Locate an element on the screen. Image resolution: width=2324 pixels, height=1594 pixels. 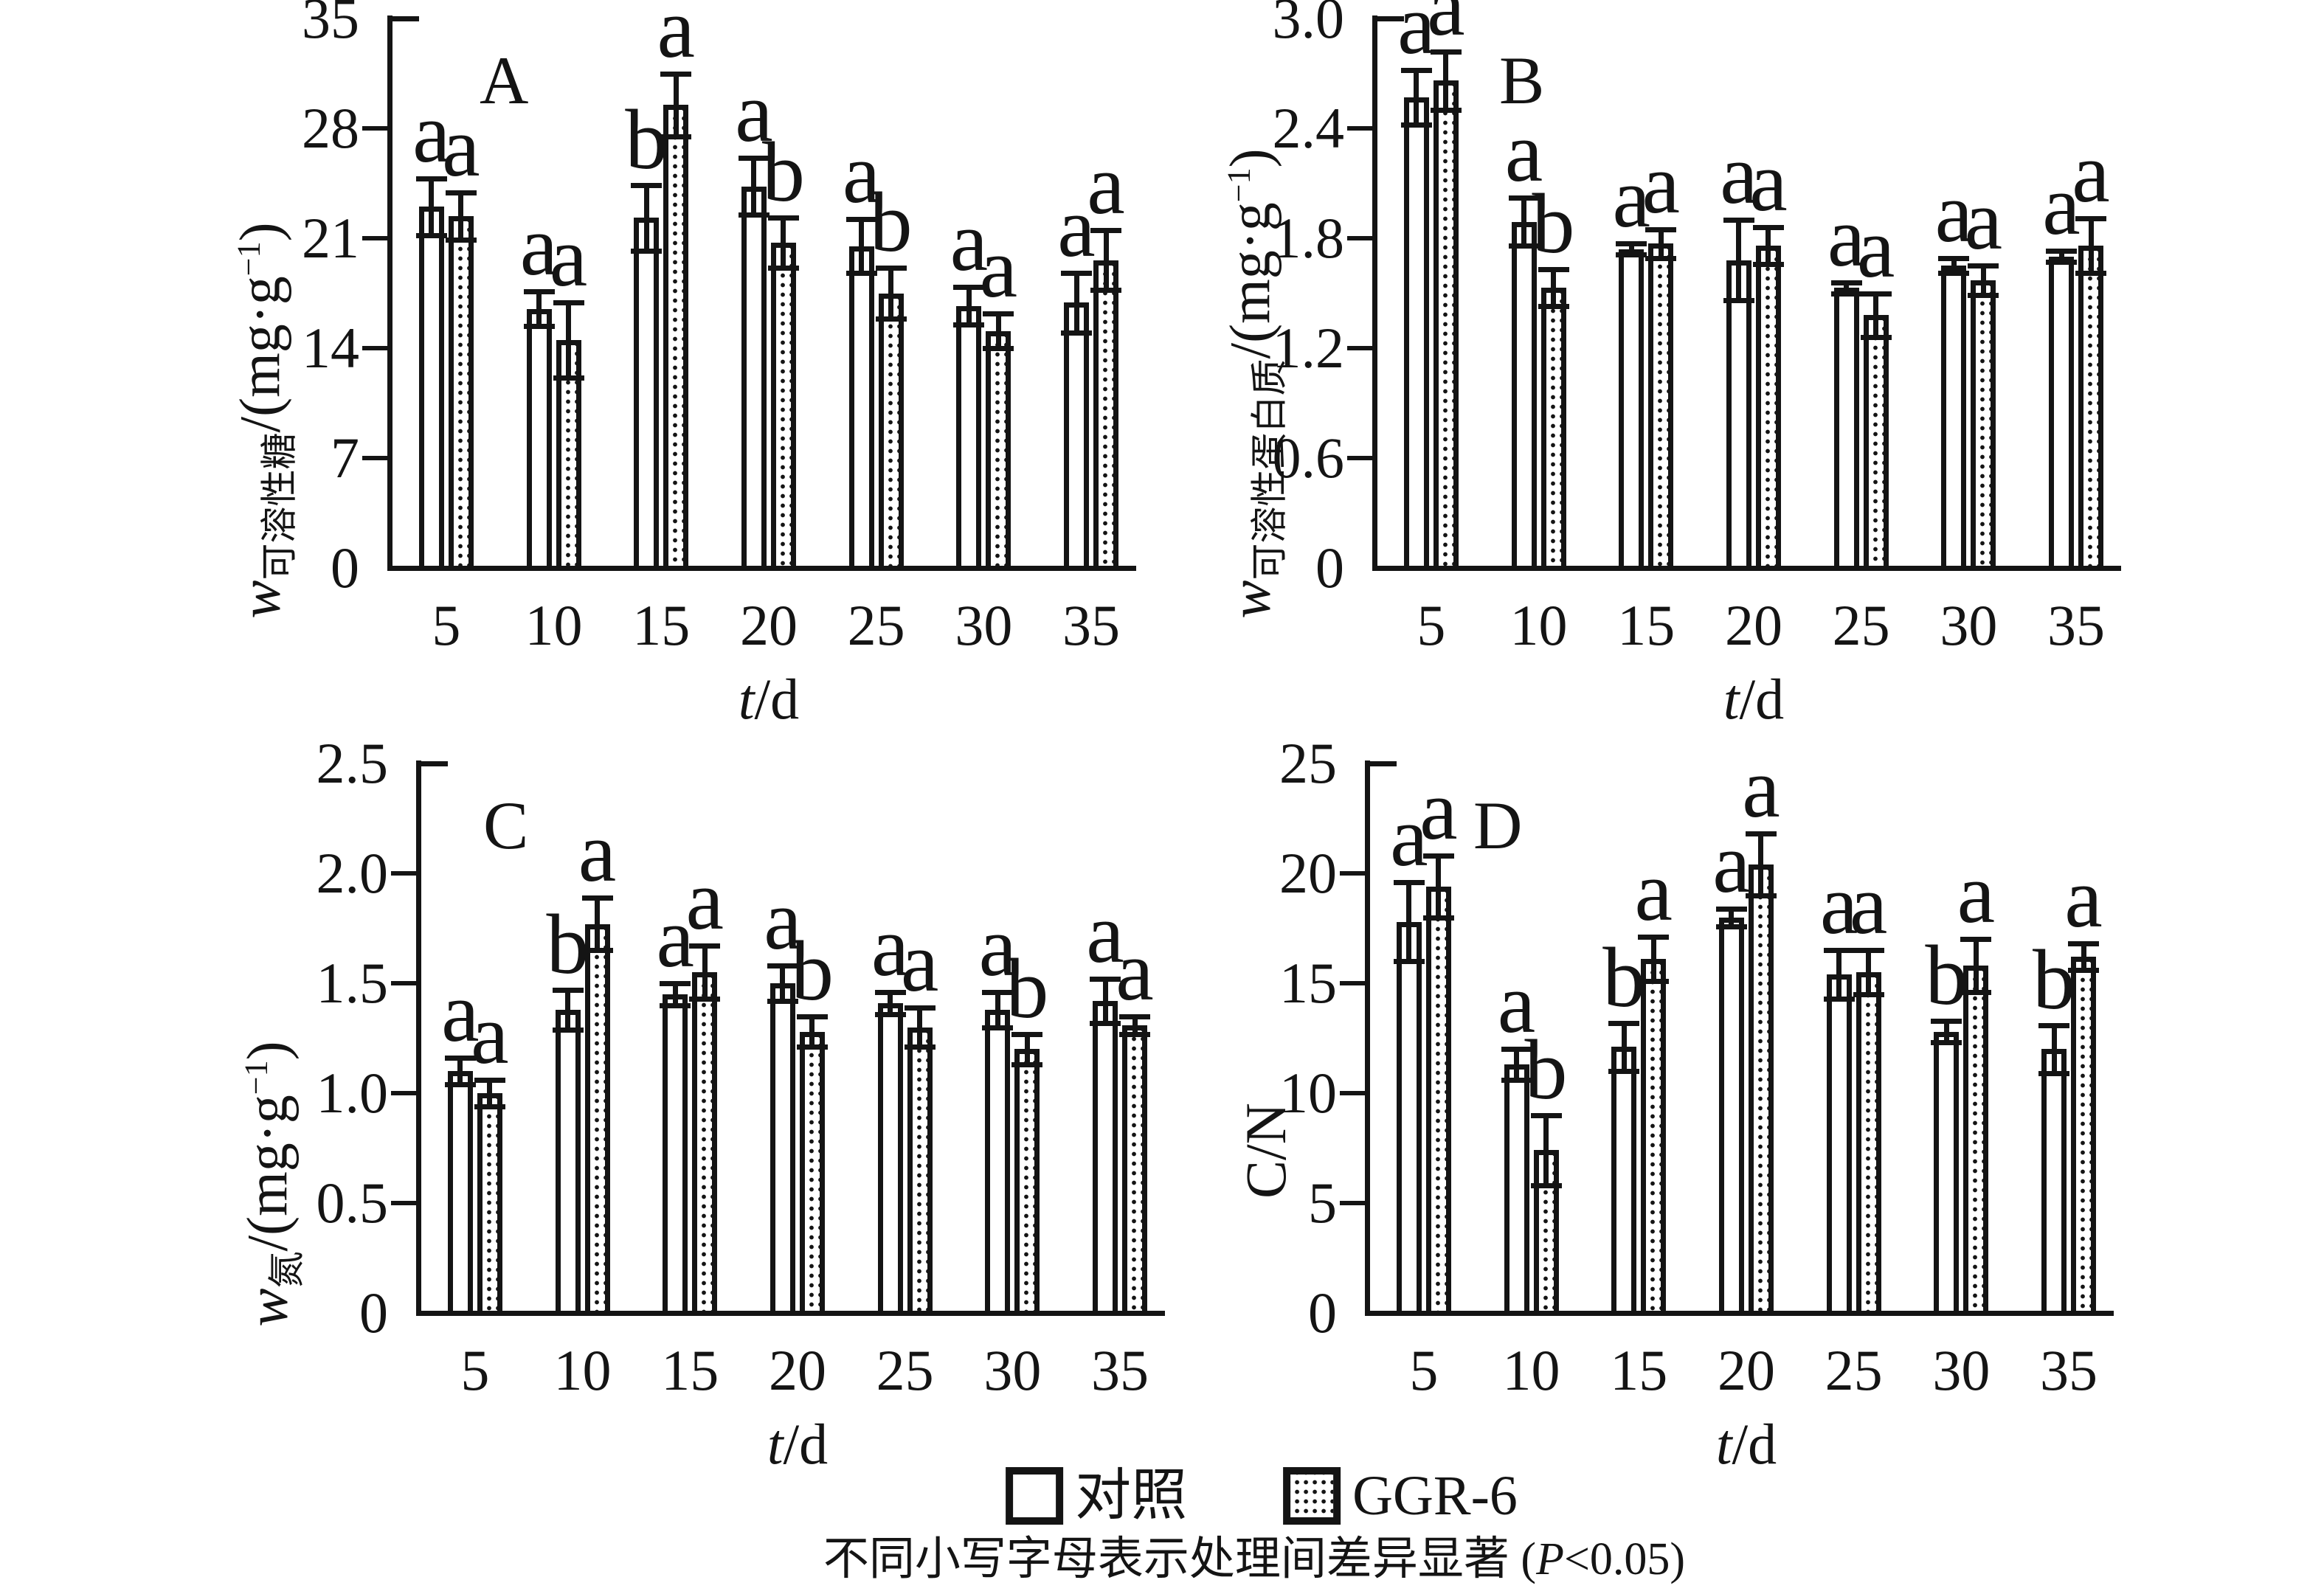
bar-control-day15 is located at coordinates (647, 394).